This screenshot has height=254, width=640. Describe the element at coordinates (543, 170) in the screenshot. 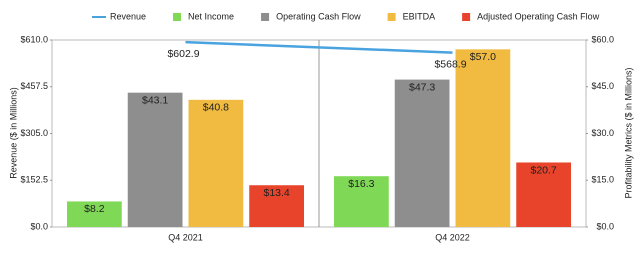

I see `bar-value-label: $20.7` at that location.